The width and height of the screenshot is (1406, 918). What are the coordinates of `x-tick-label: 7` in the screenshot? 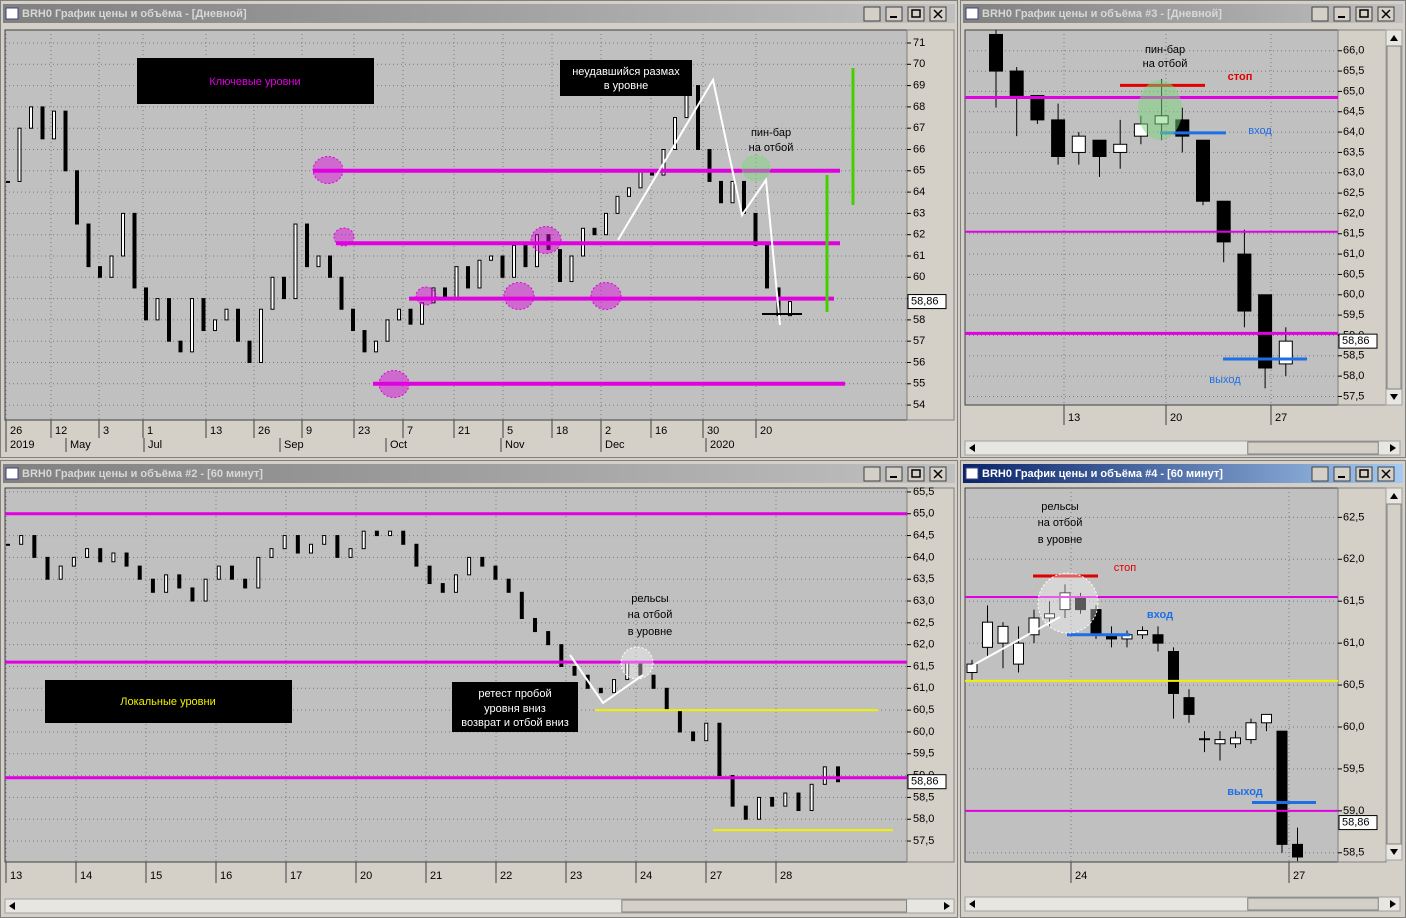 It's located at (410, 431).